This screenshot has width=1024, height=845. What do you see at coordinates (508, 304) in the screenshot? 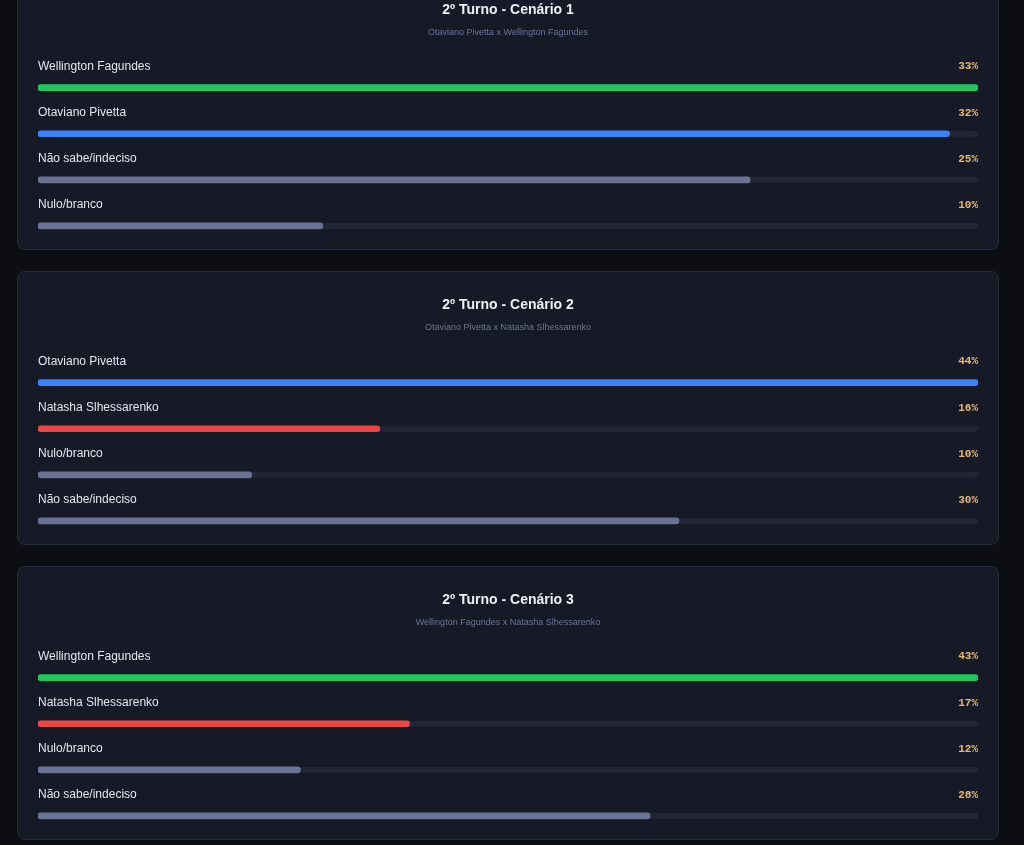
I see `chart-title: 2º Turno - Cenário 2` at bounding box center [508, 304].